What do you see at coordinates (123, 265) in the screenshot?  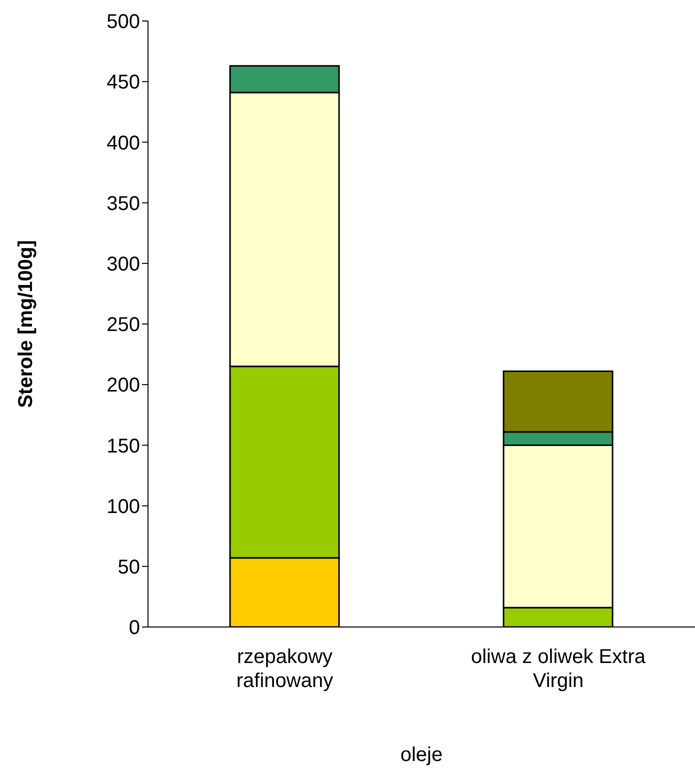 I see `y-tick-label: 300` at bounding box center [123, 265].